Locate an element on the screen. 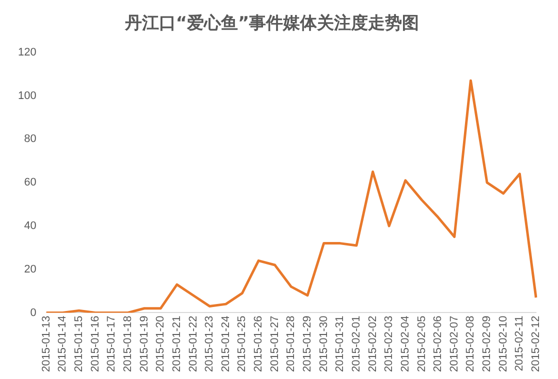 The height and width of the screenshot is (379, 558). x-tick-label: 2015-01-28 is located at coordinates (291, 344).